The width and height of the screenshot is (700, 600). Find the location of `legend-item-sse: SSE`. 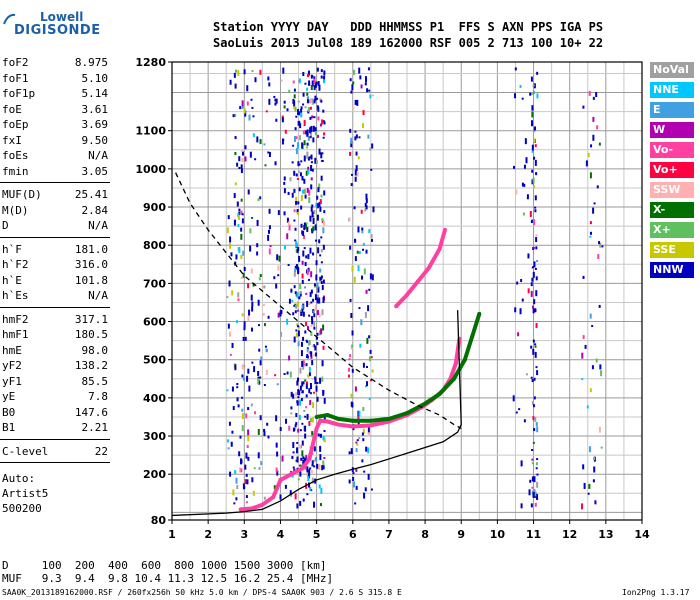

legend-item-sse: SSE is located at coordinates (672, 250).